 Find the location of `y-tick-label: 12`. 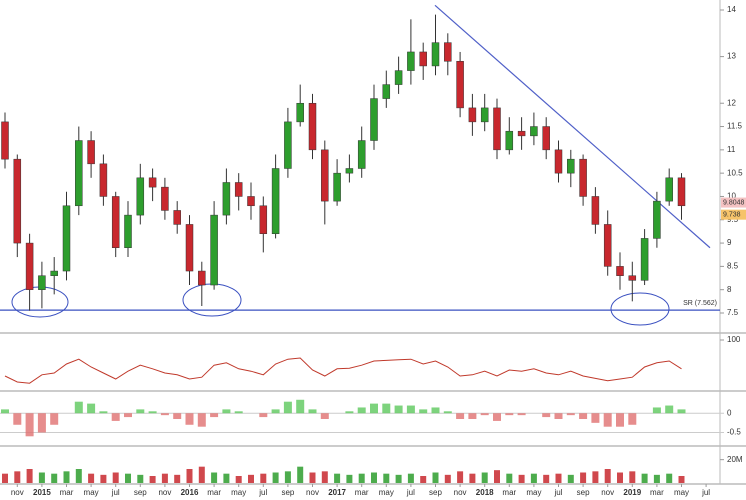

y-tick-label: 12 is located at coordinates (731, 102).